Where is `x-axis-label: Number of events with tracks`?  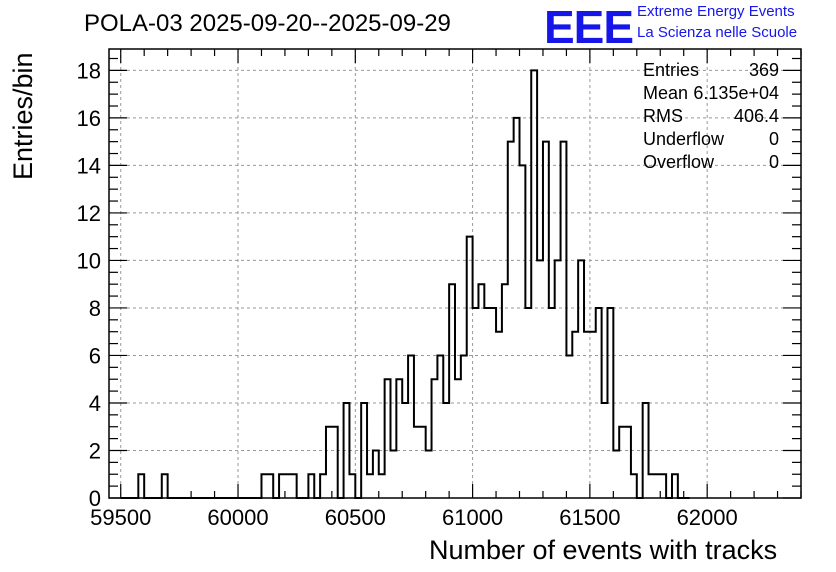 x-axis-label: Number of events with tracks is located at coordinates (603, 550).